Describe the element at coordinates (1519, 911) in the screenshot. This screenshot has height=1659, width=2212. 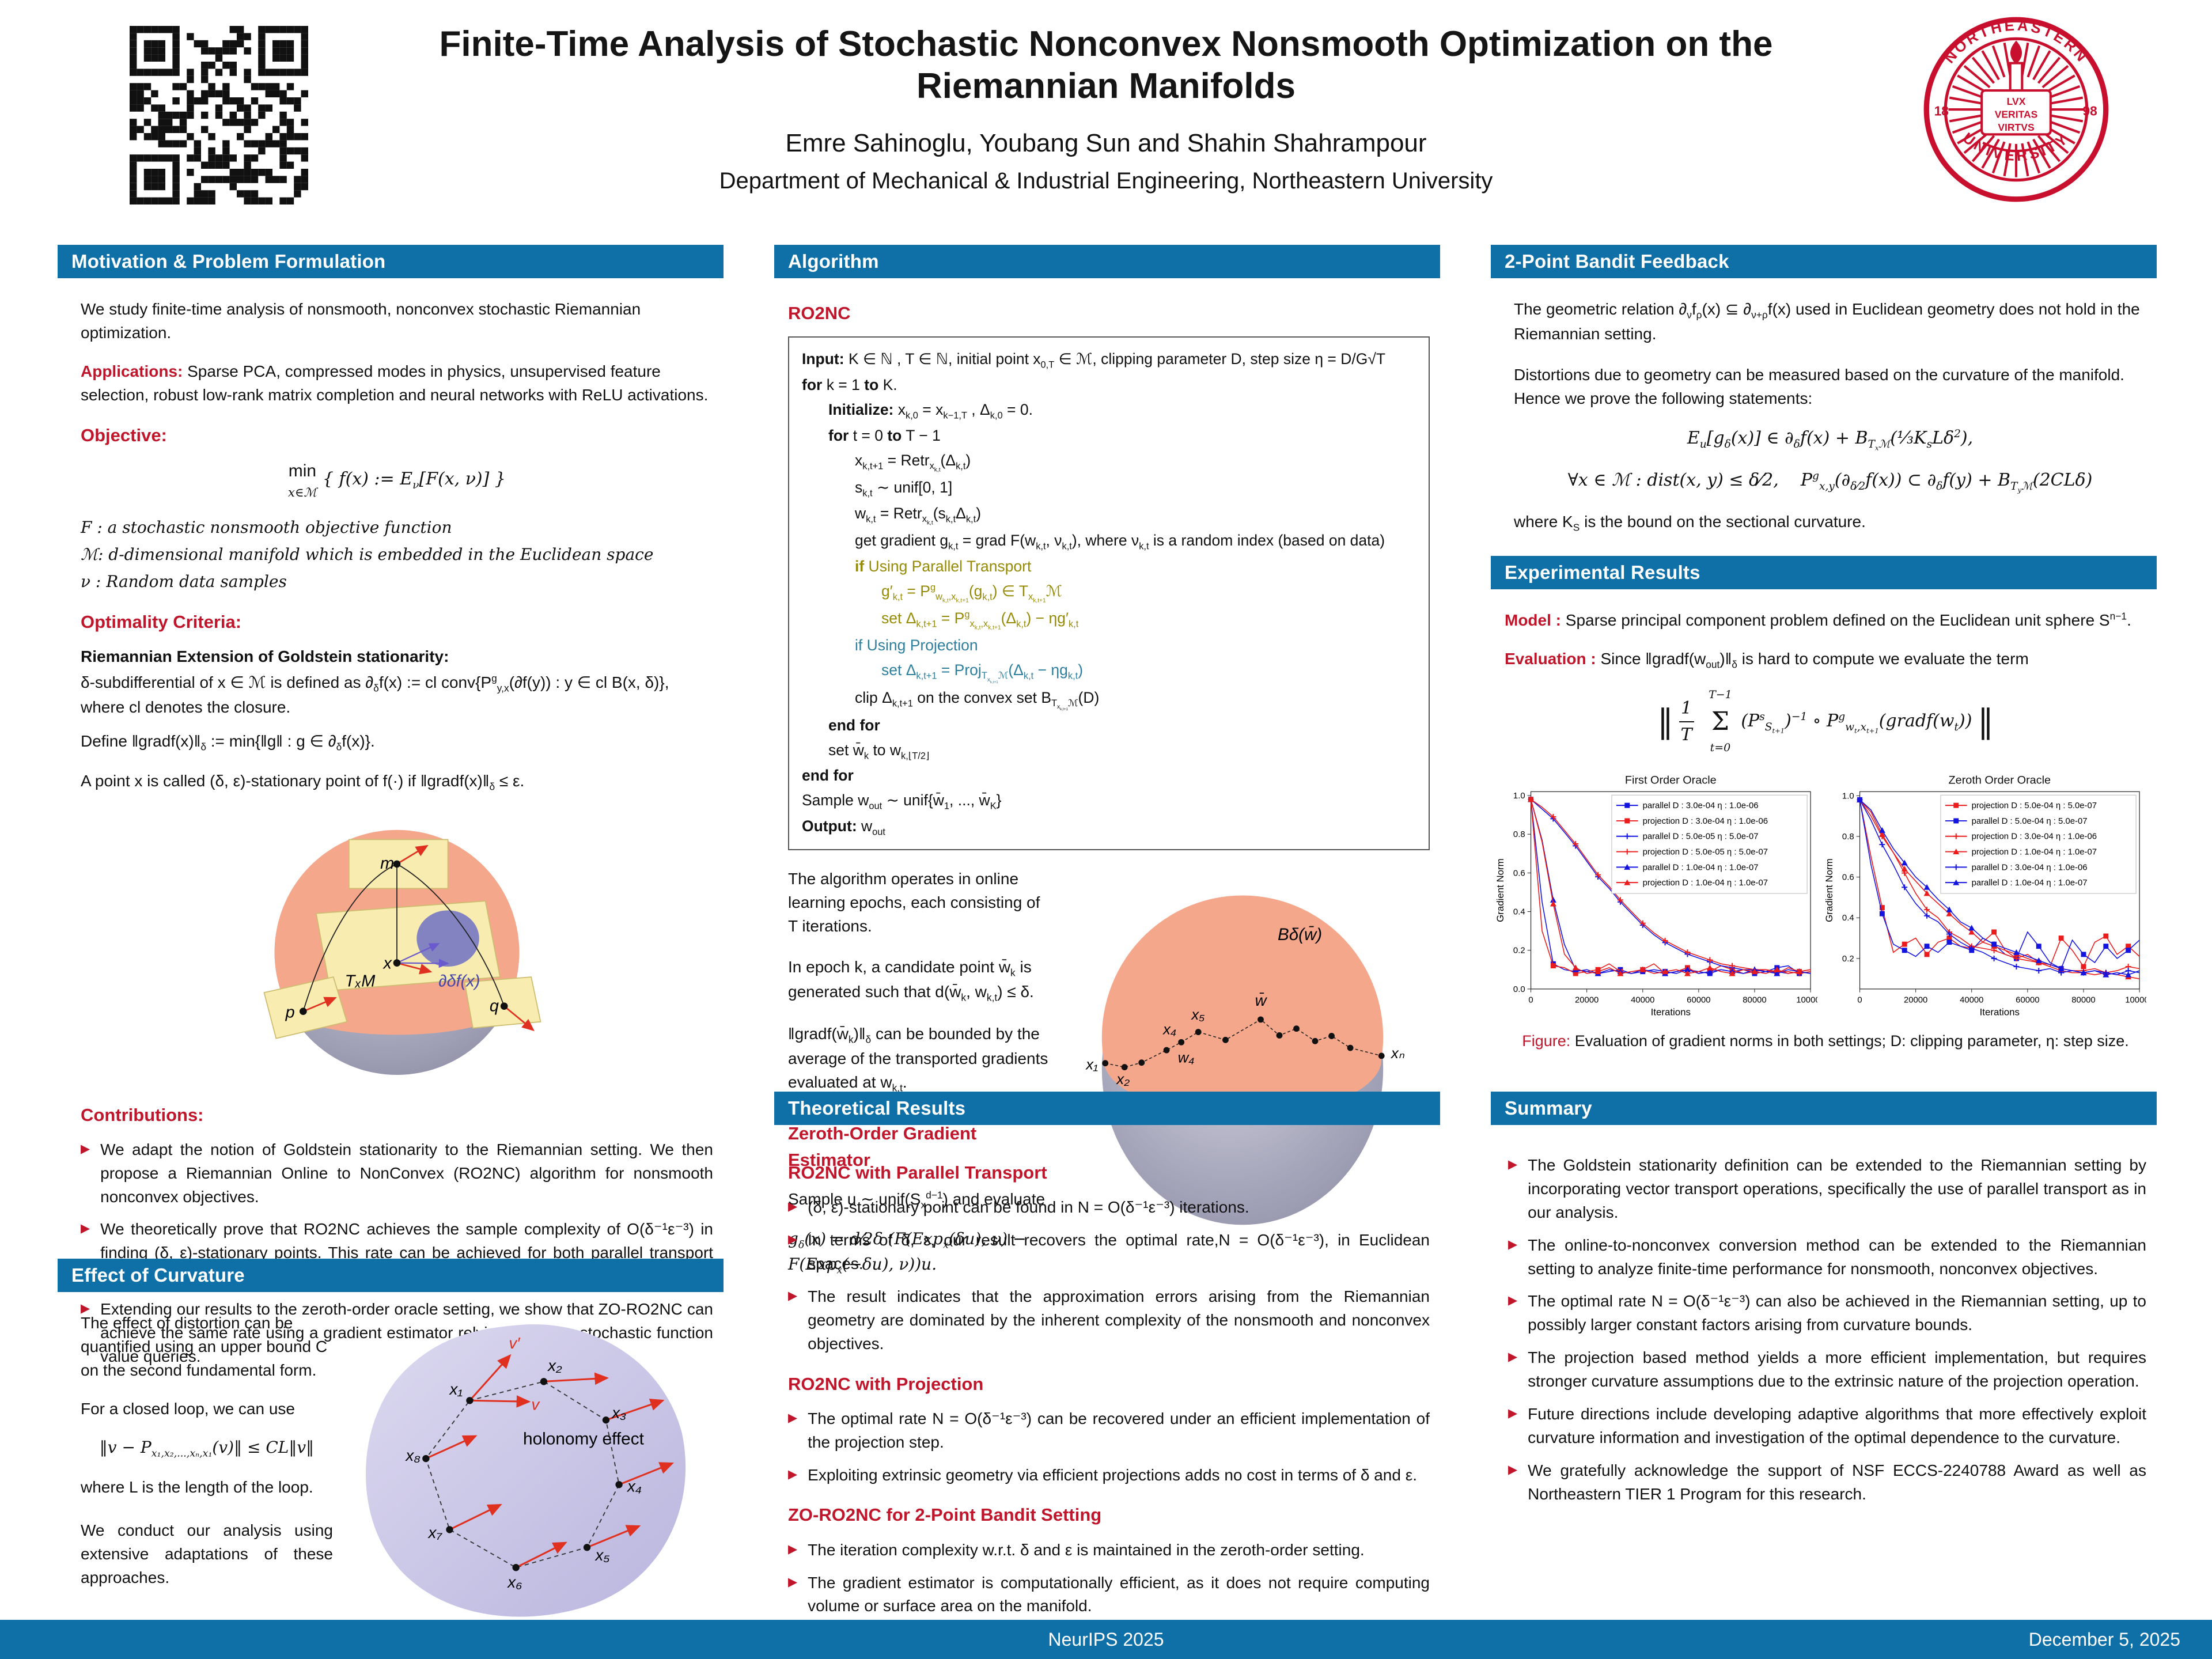
I see `svg-text: 0.4` at that location.